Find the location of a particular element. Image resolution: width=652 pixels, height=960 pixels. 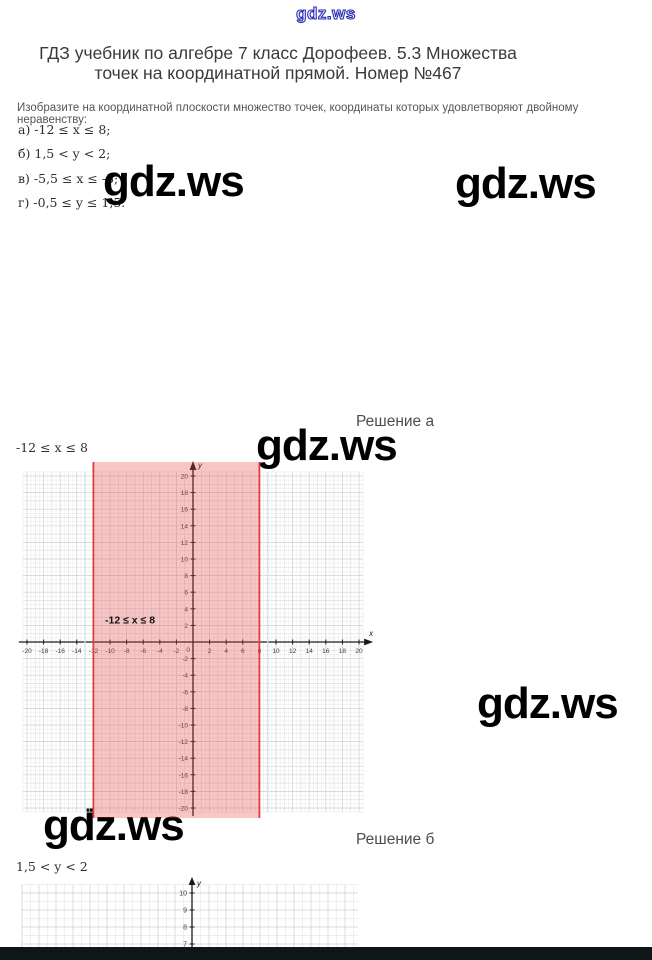

inequality-item-d: г) -0,5 ≤ y ≤ 1,5. is located at coordinates (72, 202).